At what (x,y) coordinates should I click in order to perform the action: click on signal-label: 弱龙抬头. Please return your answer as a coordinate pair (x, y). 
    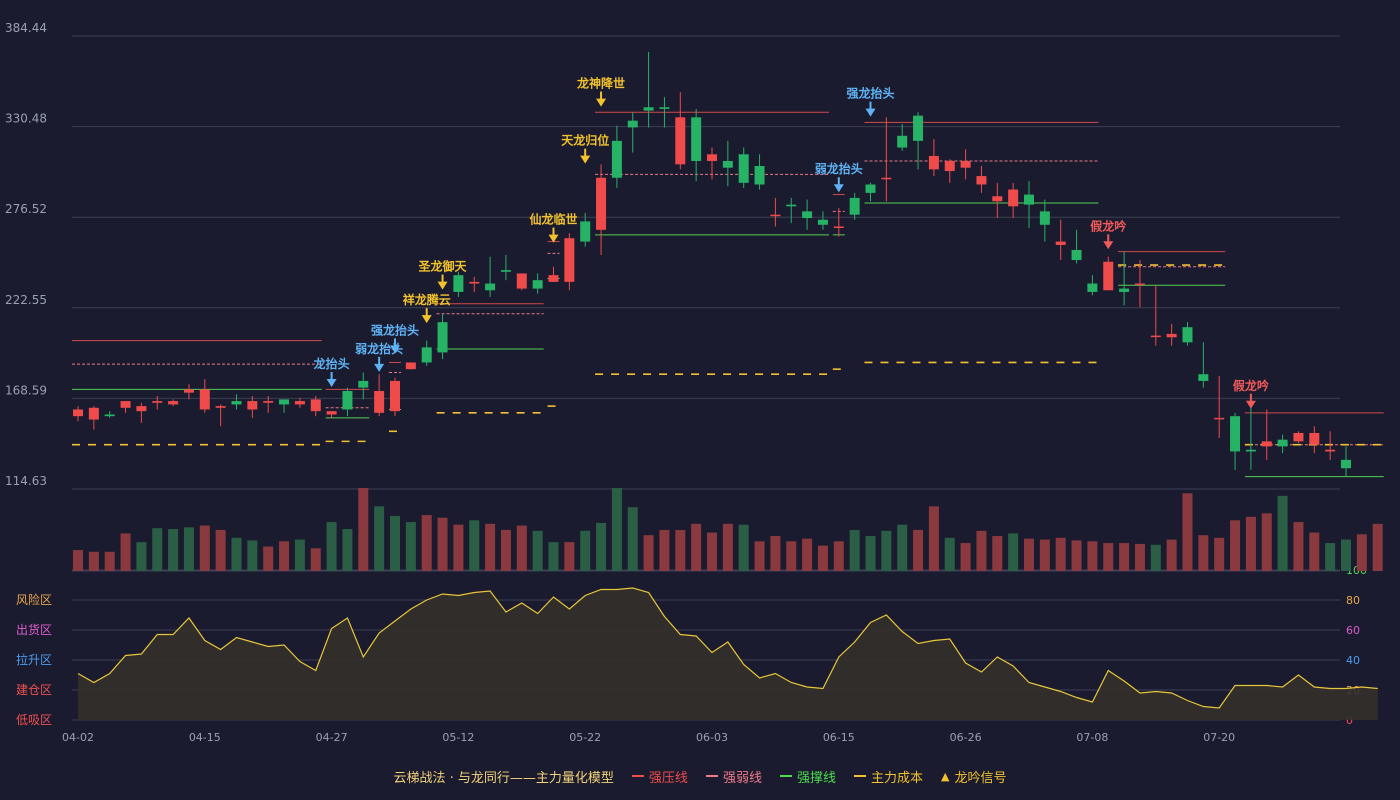
    Looking at the image, I should click on (379, 348).